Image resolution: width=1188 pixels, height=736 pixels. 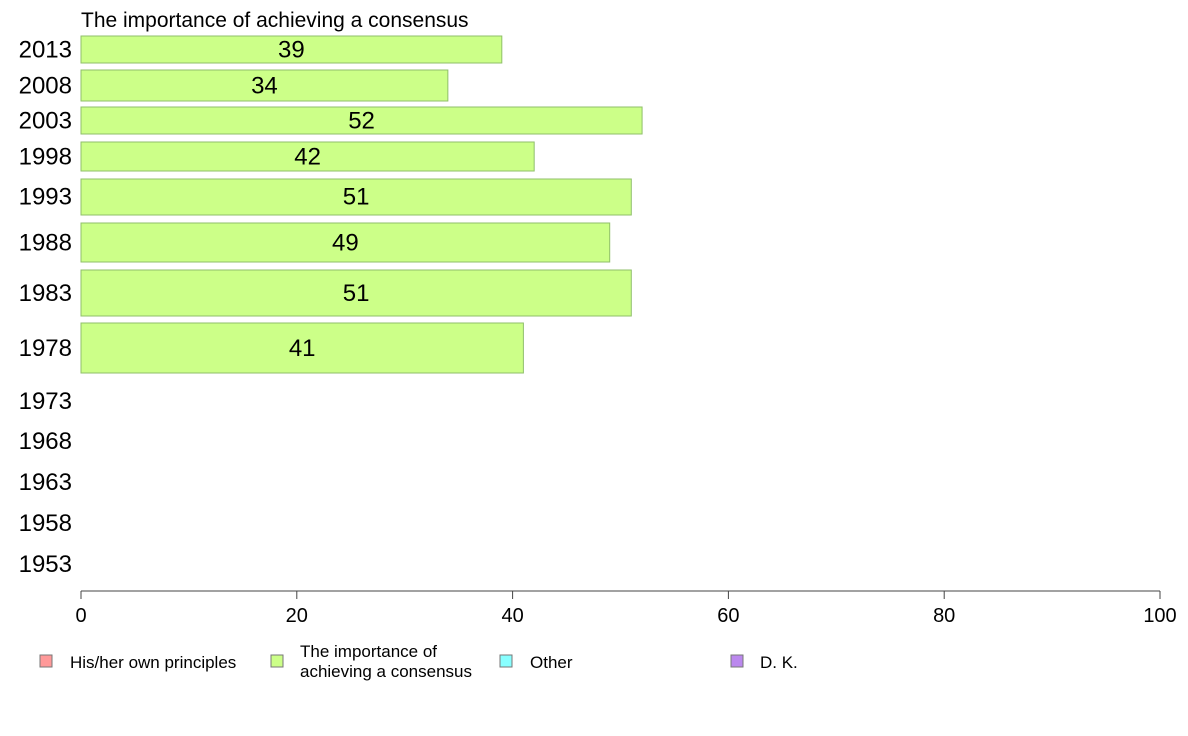 I want to click on chart-title: The importance of achieving a consensus, so click(x=275, y=20).